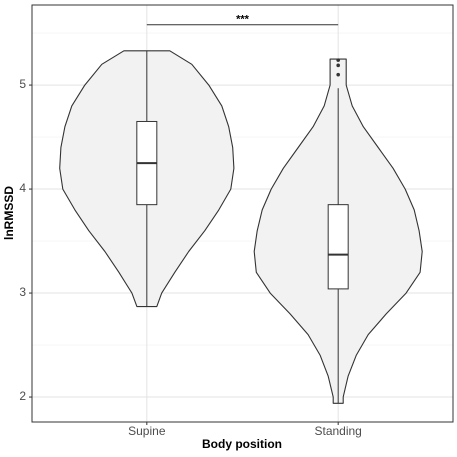 The height and width of the screenshot is (457, 457). Describe the element at coordinates (243, 20) in the screenshot. I see `significance-label: ***` at that location.